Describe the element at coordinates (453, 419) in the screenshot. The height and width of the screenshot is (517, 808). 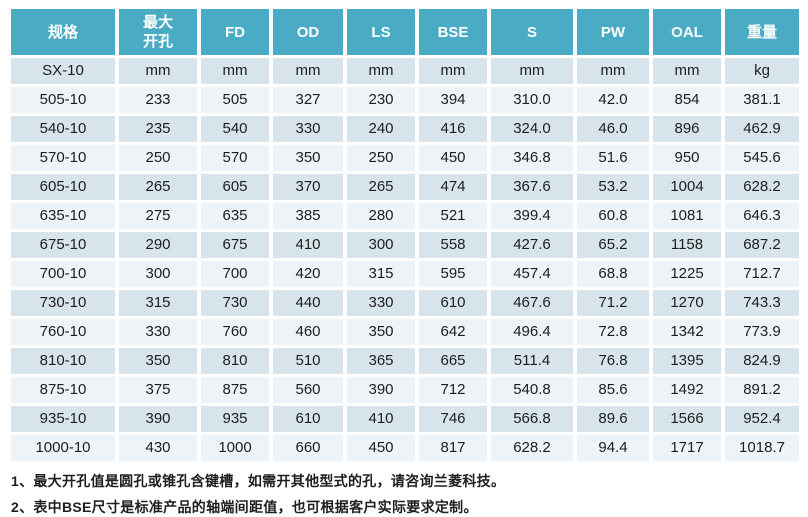
I see `cell: 746` at that location.